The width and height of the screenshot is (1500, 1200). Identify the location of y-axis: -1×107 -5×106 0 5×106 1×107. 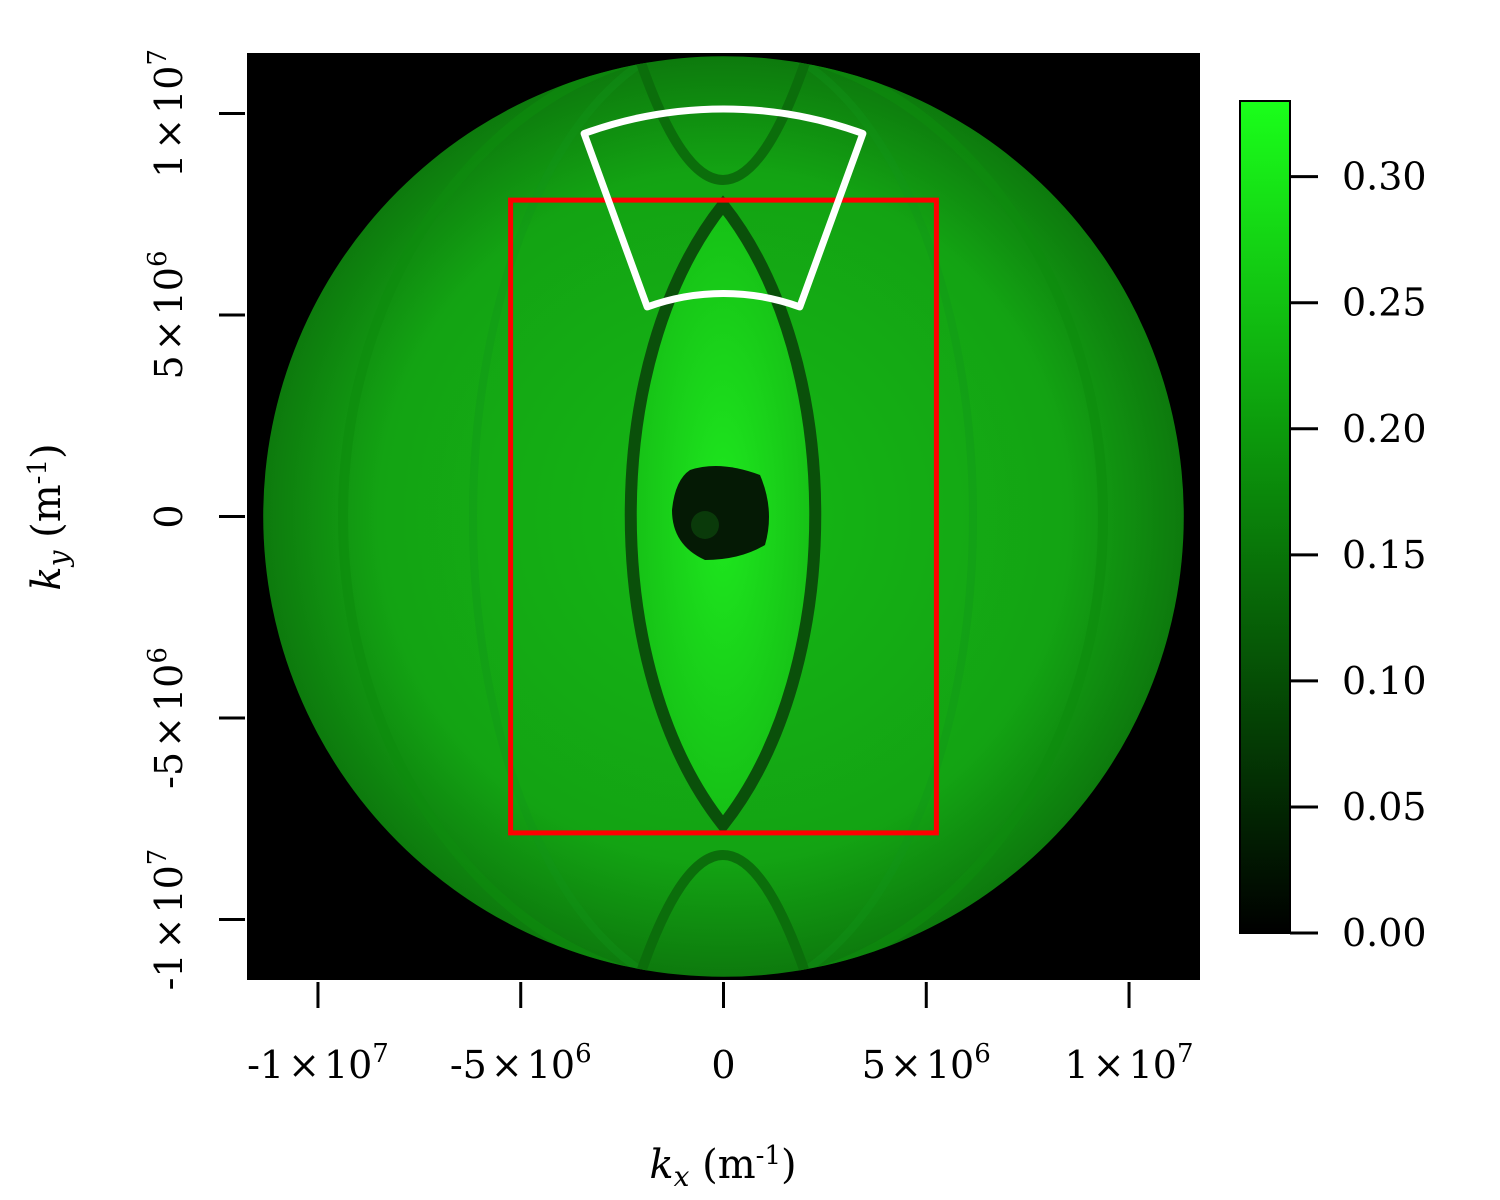
(194, 519).